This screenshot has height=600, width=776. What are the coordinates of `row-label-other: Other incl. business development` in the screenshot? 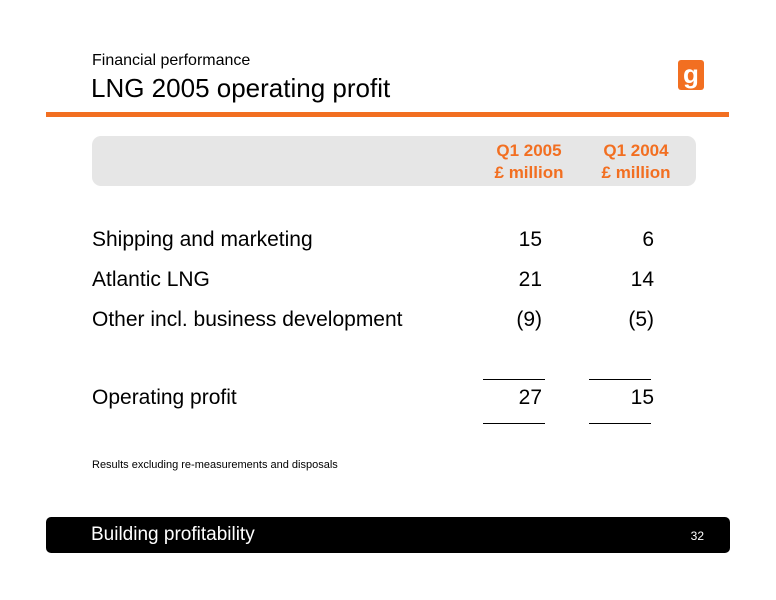 It's located at (247, 319).